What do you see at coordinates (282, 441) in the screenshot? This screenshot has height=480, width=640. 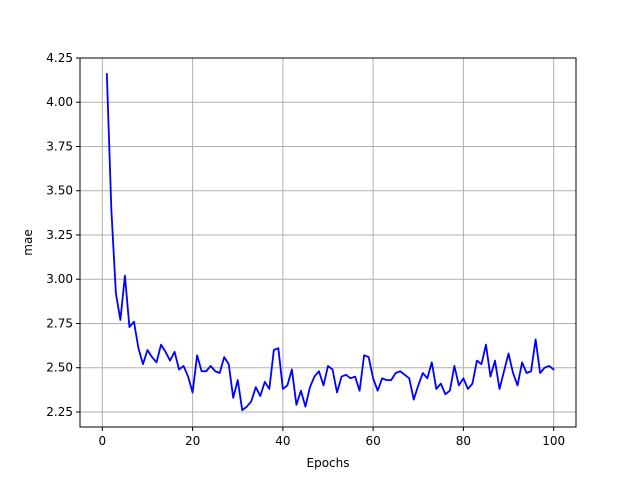 I see `x-tick-label: 40` at bounding box center [282, 441].